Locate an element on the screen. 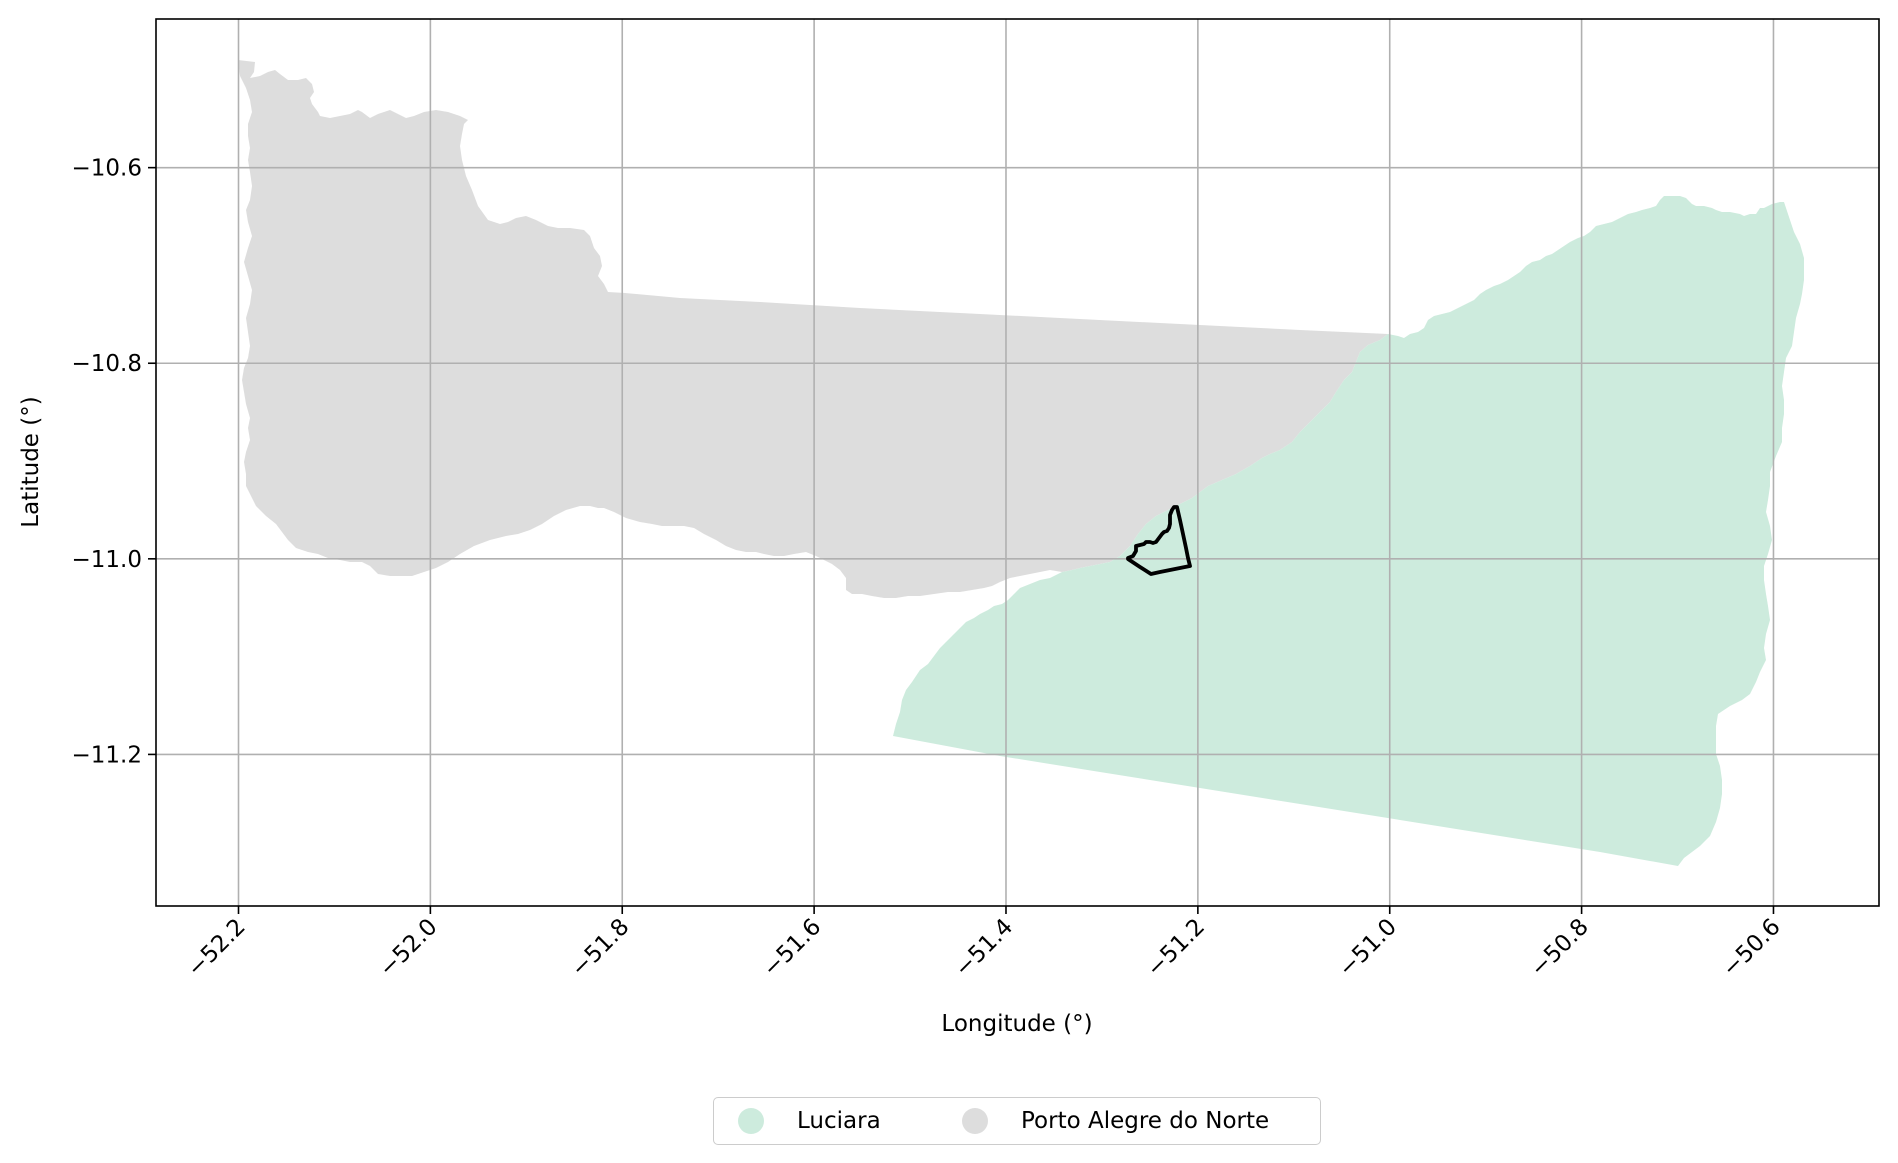 Image resolution: width=1898 pixels, height=1163 pixels. x-tick-label: −50.8 is located at coordinates (1560, 948).